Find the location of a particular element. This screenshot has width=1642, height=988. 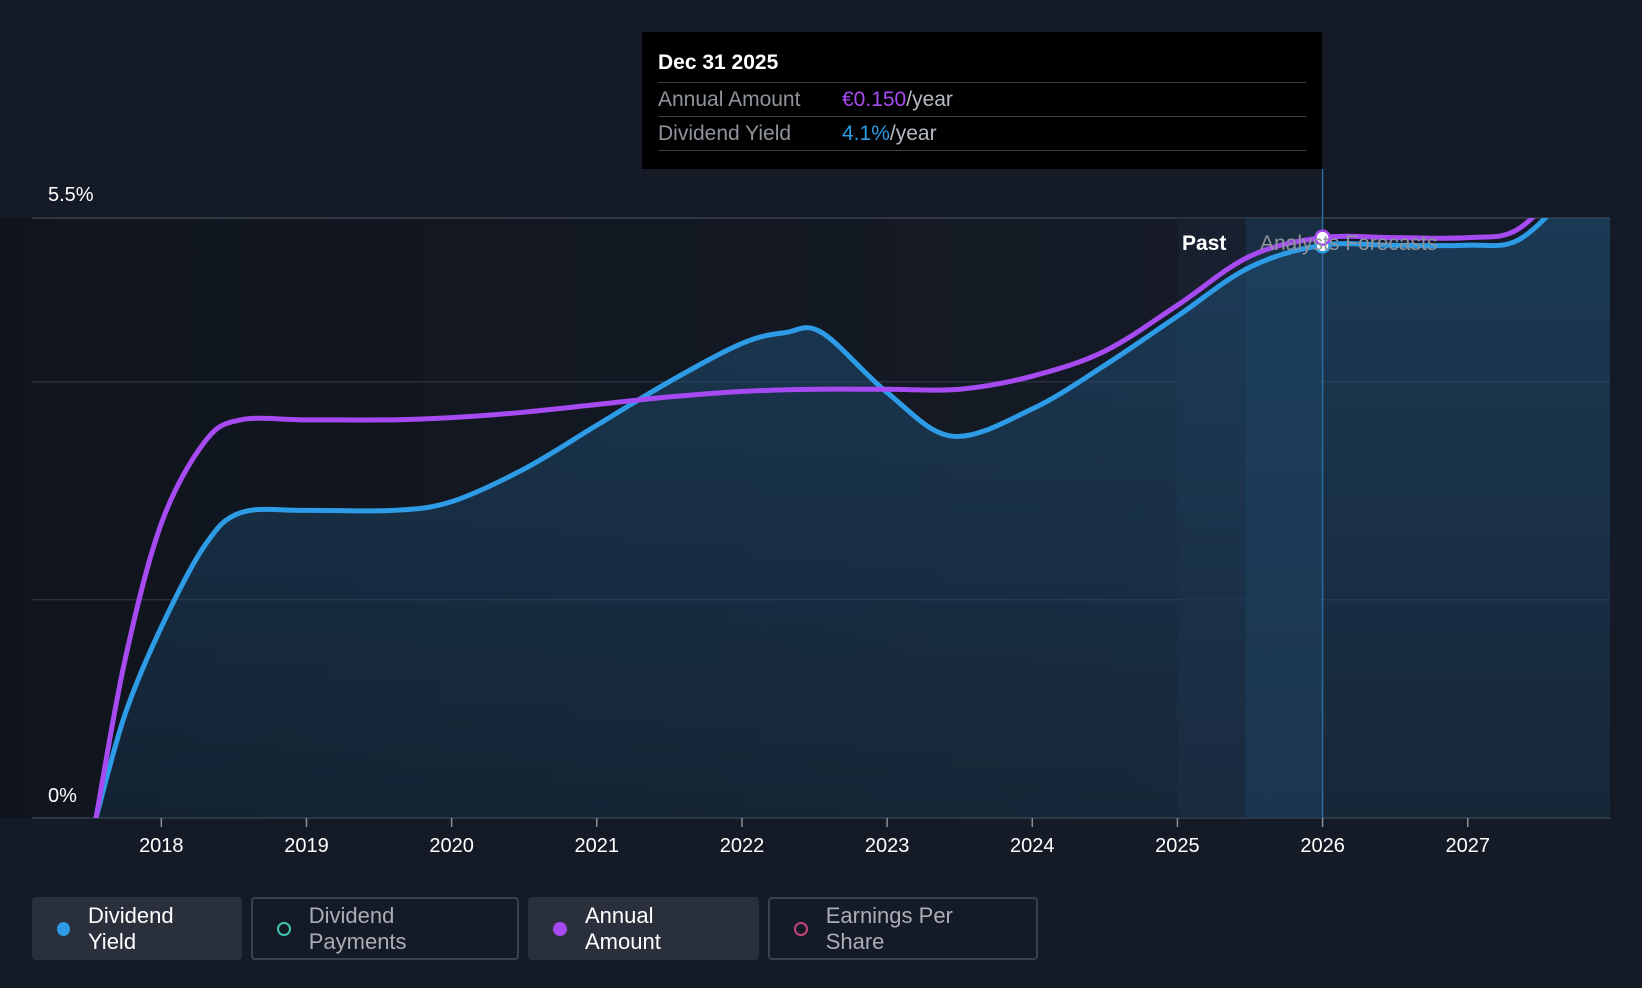

legend-dividend-payments: Dividend Payments is located at coordinates (385, 928).